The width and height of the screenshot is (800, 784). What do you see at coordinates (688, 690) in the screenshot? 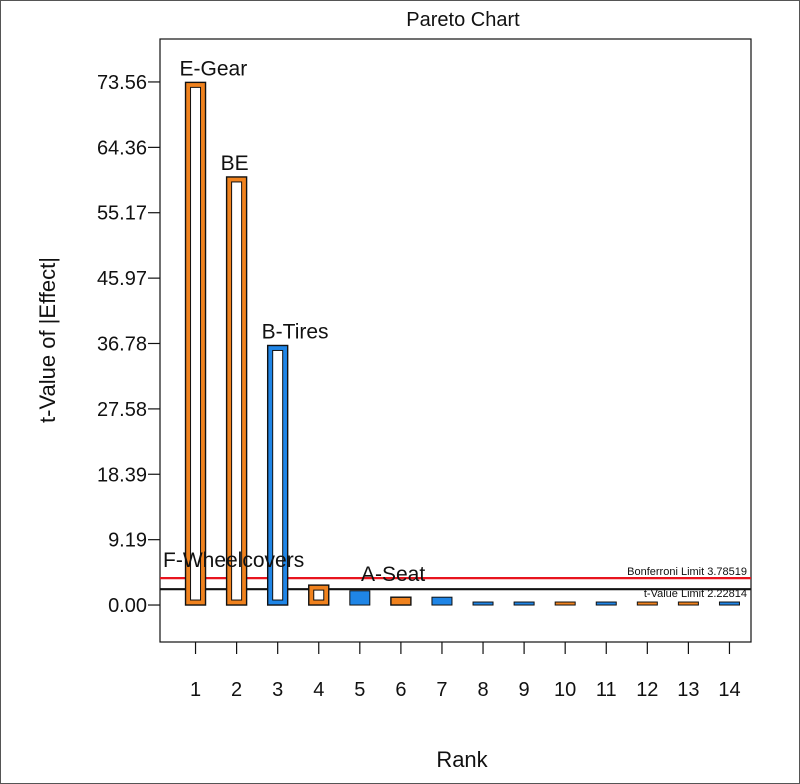
I see `x-tick-label-13: 13` at bounding box center [688, 690].